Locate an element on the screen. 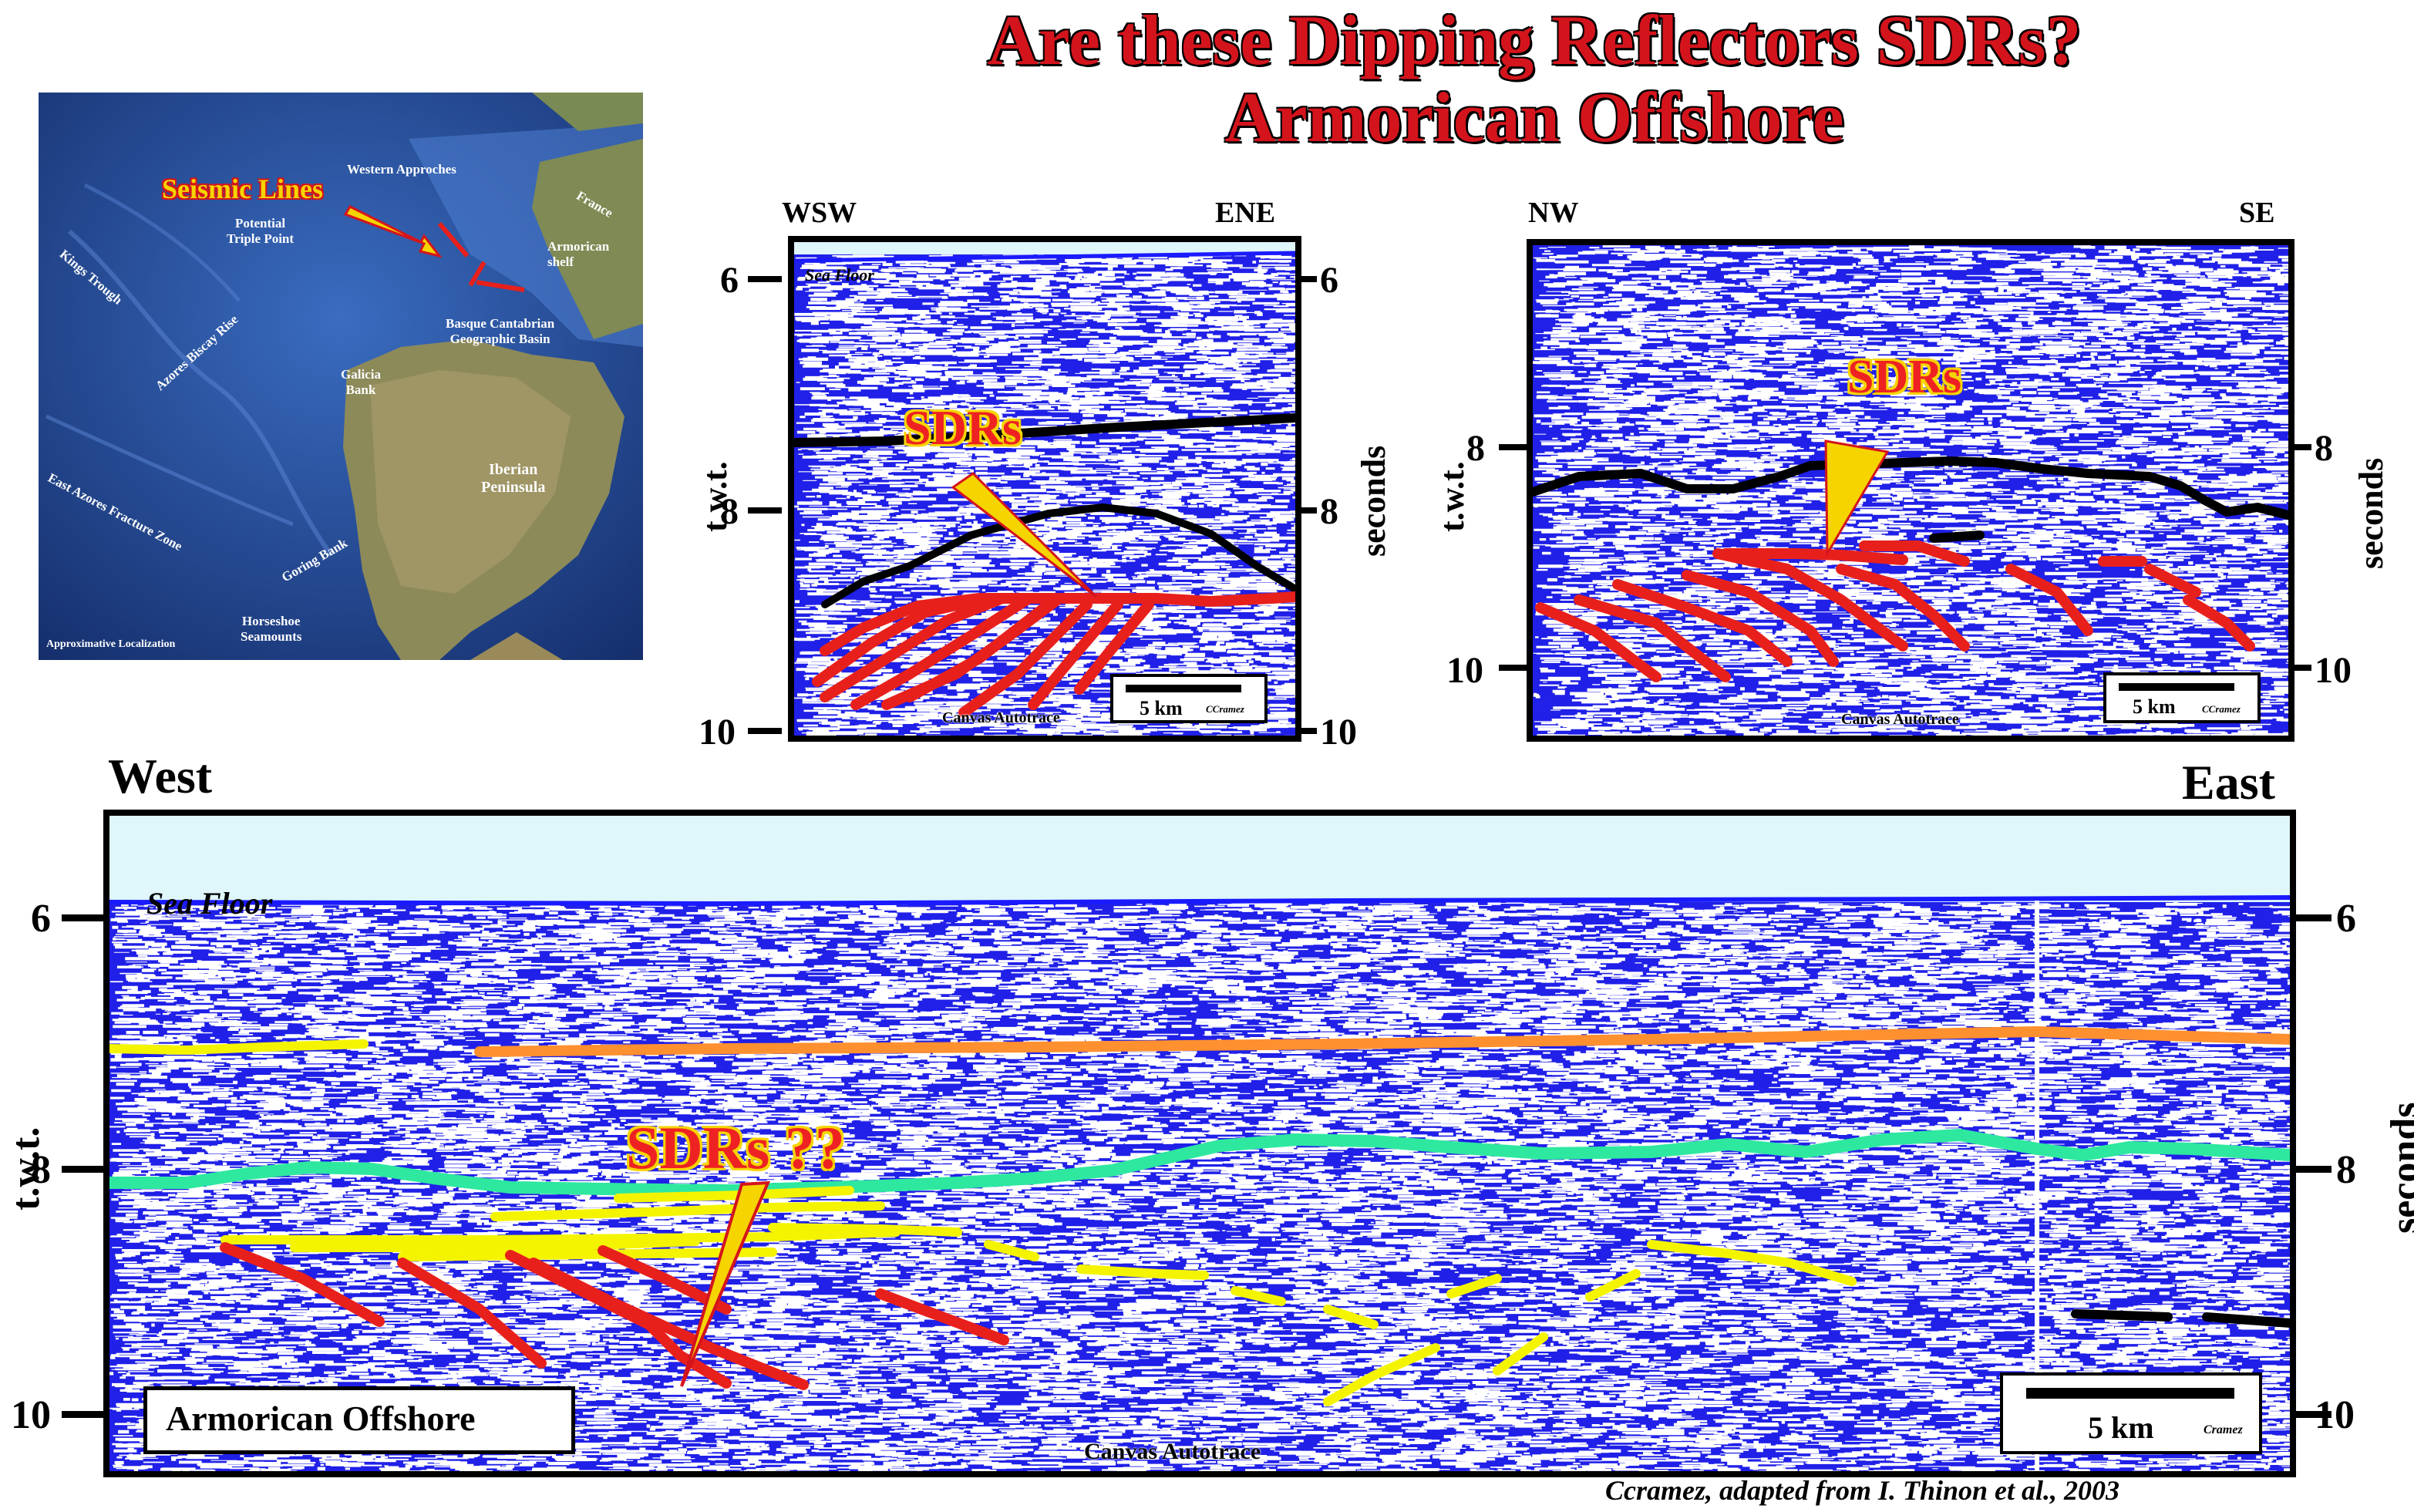 This screenshot has width=2414, height=1512. bottom-horizon-yellow-upper is located at coordinates (239, 1047).